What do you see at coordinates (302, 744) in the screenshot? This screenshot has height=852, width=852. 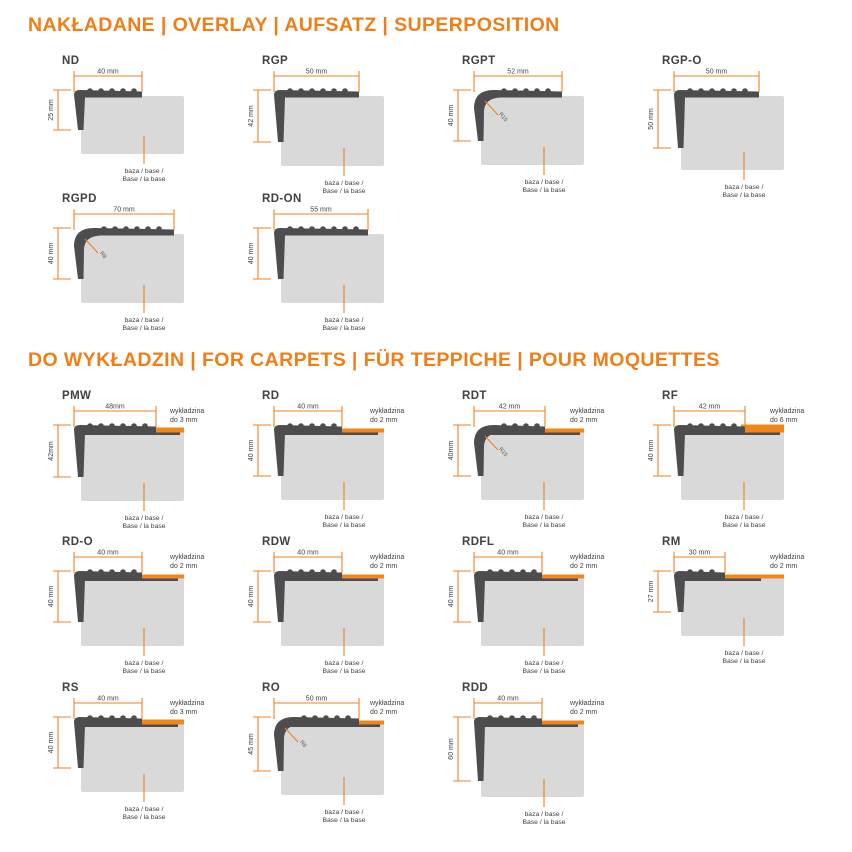 I see `radius-label: R8` at bounding box center [302, 744].